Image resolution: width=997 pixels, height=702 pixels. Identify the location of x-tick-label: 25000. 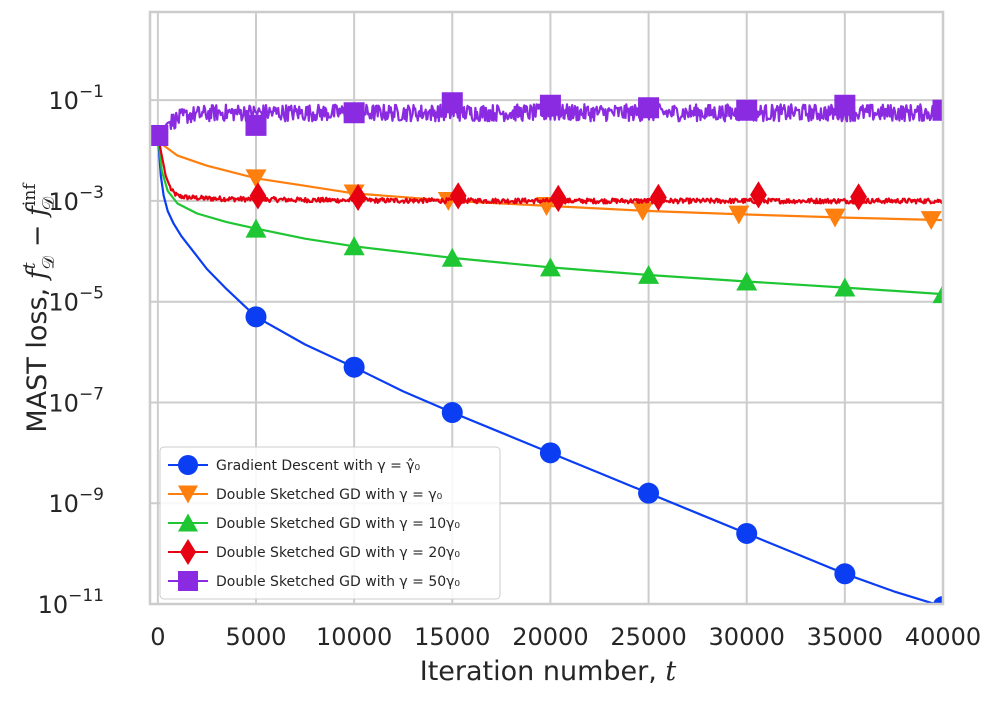
(648, 637).